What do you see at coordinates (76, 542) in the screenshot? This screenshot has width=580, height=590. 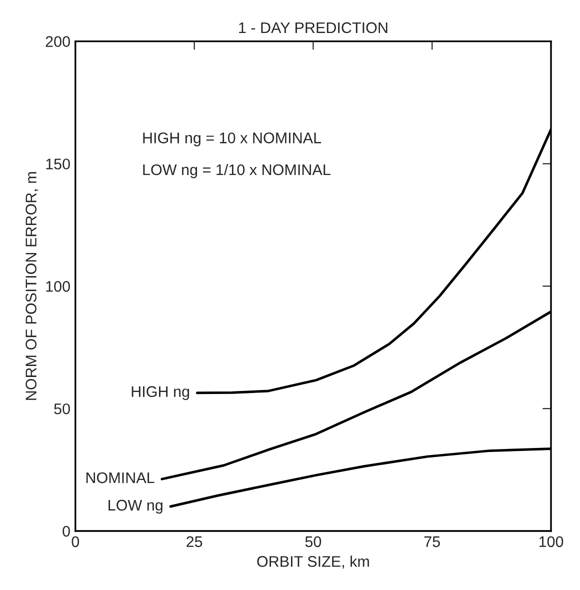 I see `x-tick-label: 0` at bounding box center [76, 542].